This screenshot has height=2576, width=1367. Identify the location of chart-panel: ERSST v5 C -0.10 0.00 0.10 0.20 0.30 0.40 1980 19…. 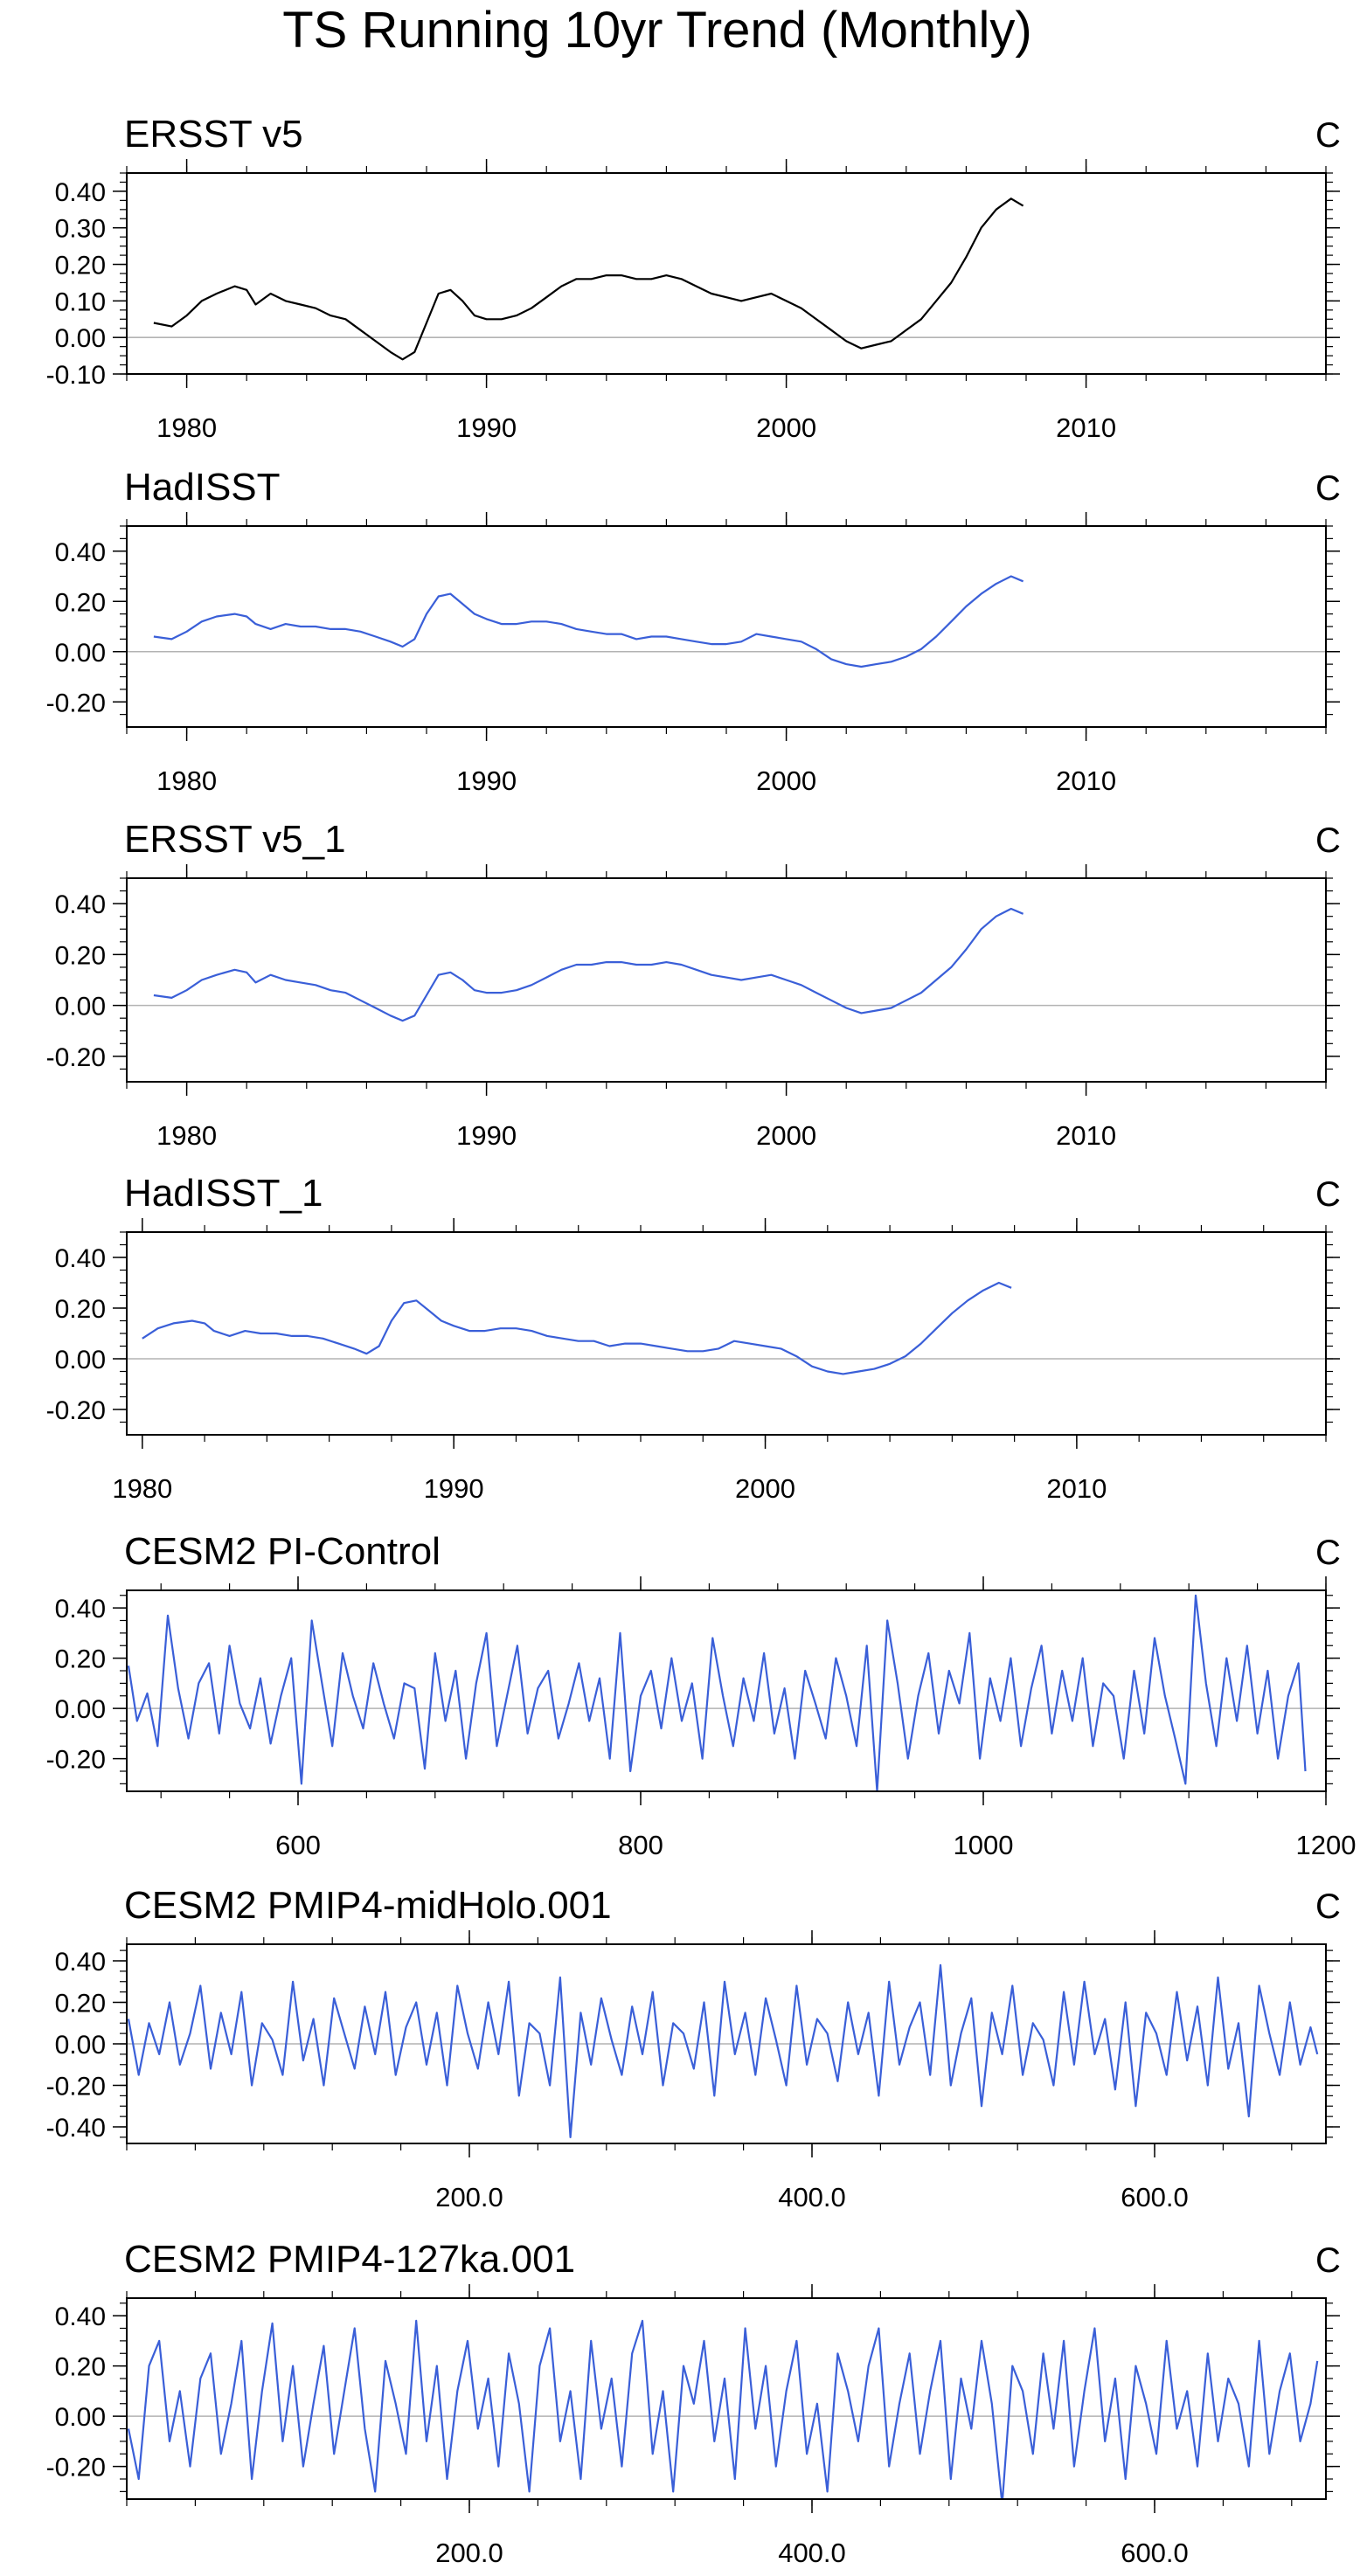
(693, 278).